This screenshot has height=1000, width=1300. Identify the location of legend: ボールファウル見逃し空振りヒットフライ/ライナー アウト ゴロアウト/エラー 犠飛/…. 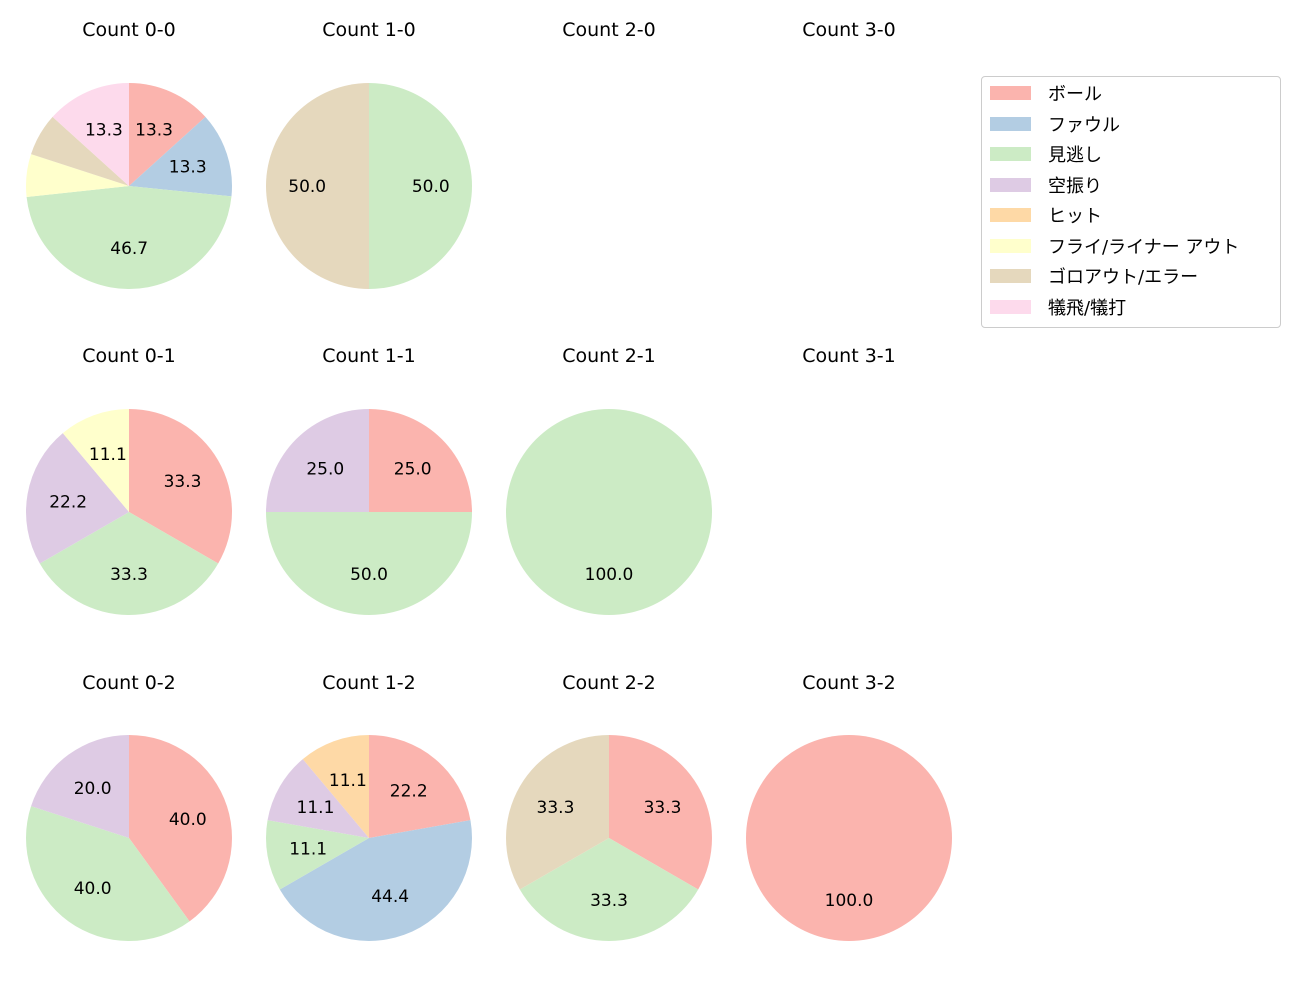
(1131, 202).